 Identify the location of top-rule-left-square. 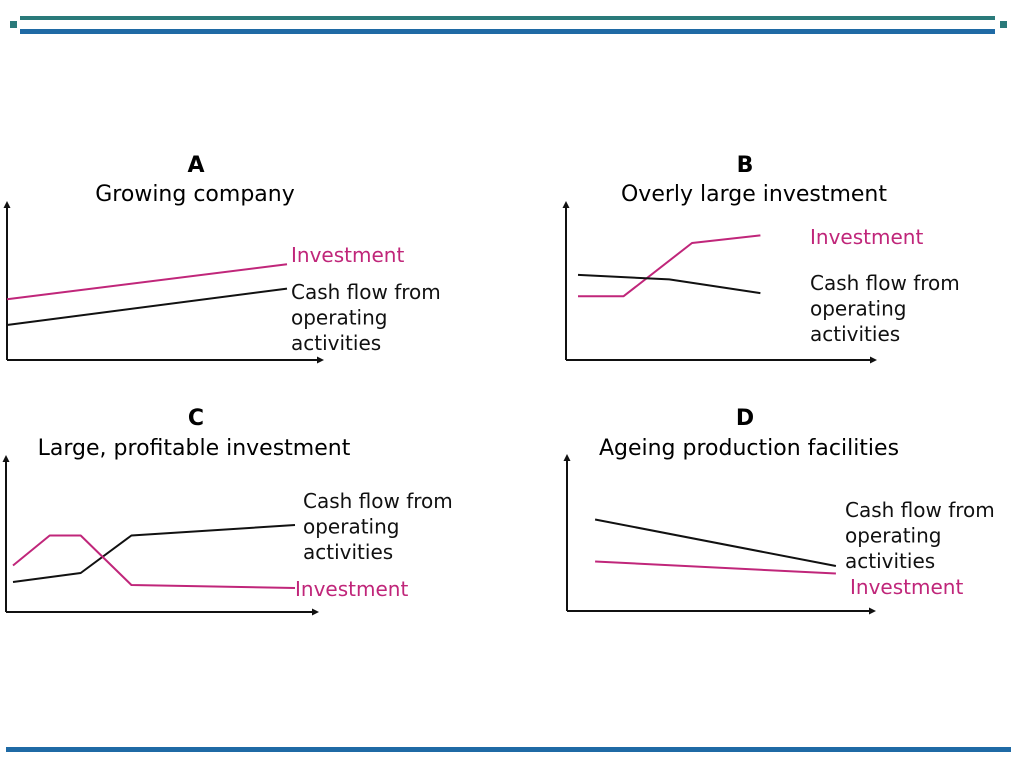
(13, 24).